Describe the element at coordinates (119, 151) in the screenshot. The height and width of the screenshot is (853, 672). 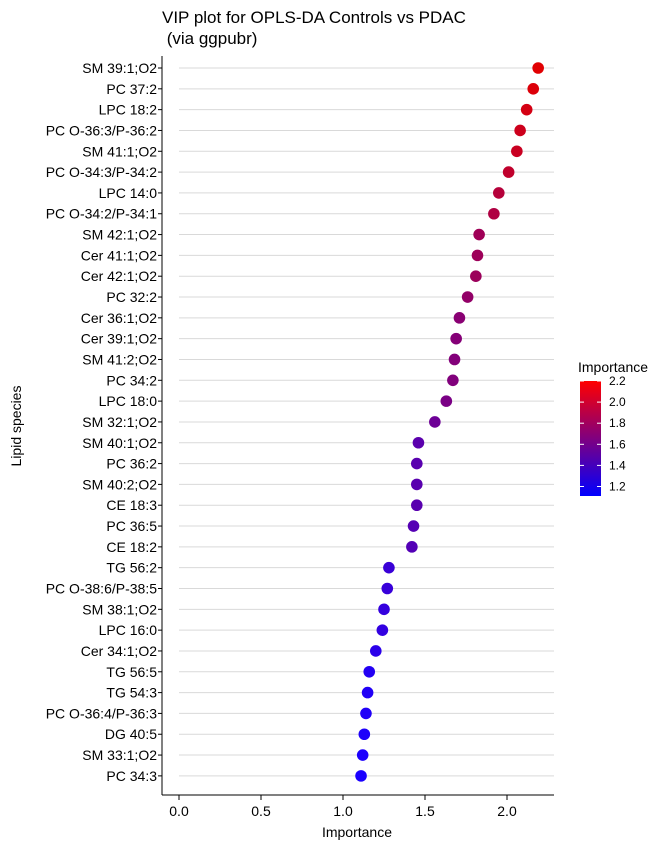
I see `y-tick-label: SM 41:1;O2` at that location.